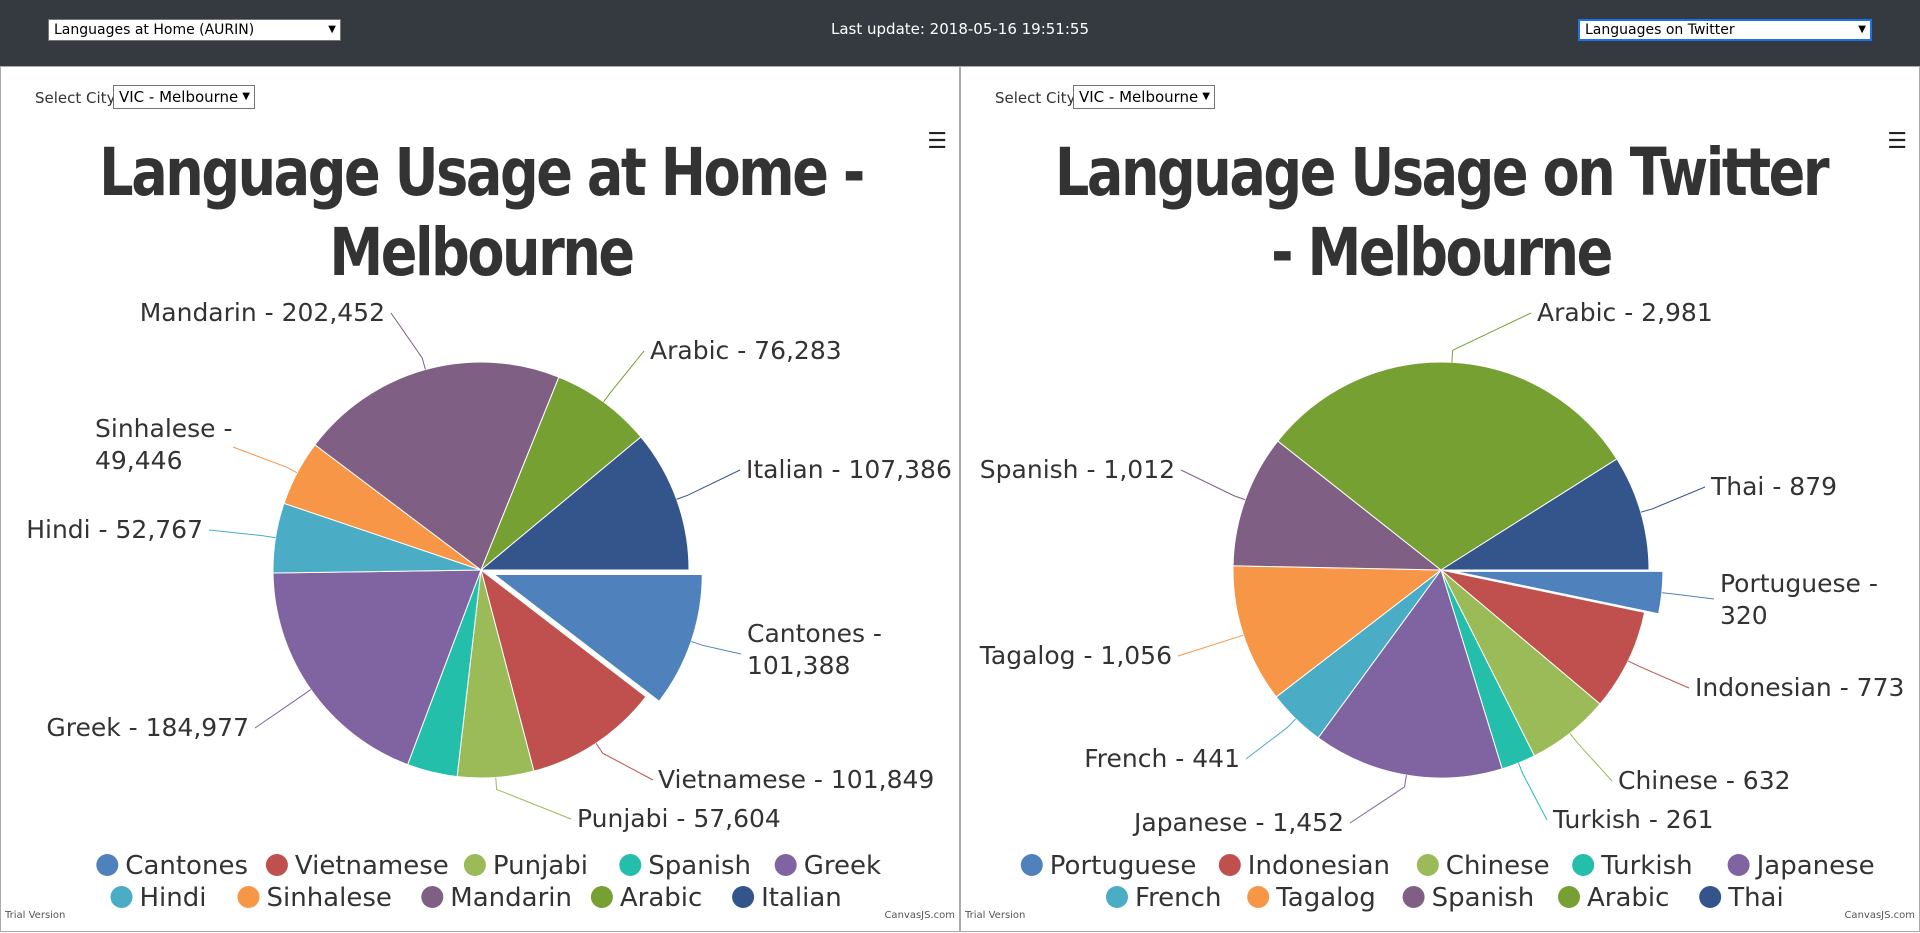  I want to click on legend-label-spanish: Spanish, so click(699, 866).